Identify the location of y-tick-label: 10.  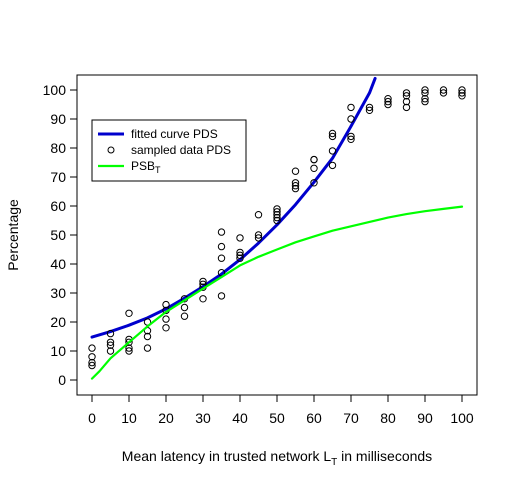
(58, 351).